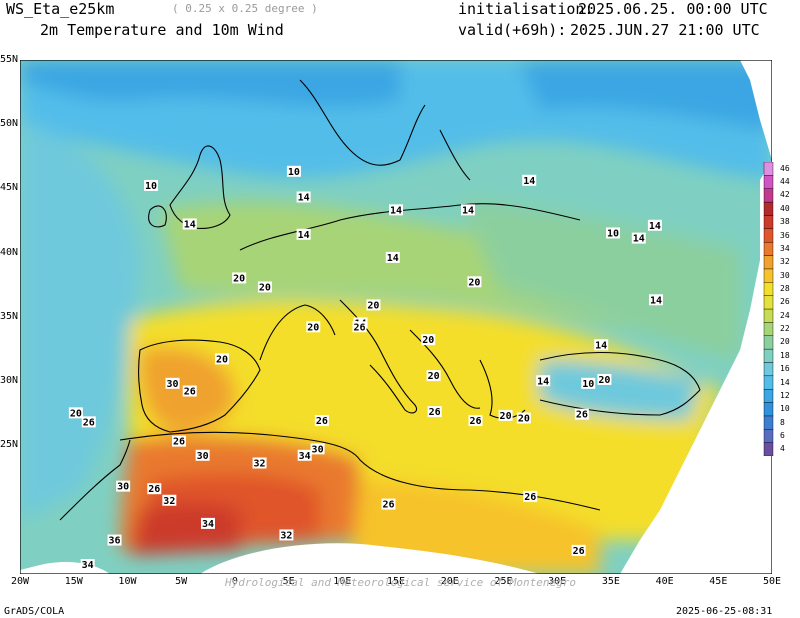  I want to click on contour-label: 34, so click(304, 455).